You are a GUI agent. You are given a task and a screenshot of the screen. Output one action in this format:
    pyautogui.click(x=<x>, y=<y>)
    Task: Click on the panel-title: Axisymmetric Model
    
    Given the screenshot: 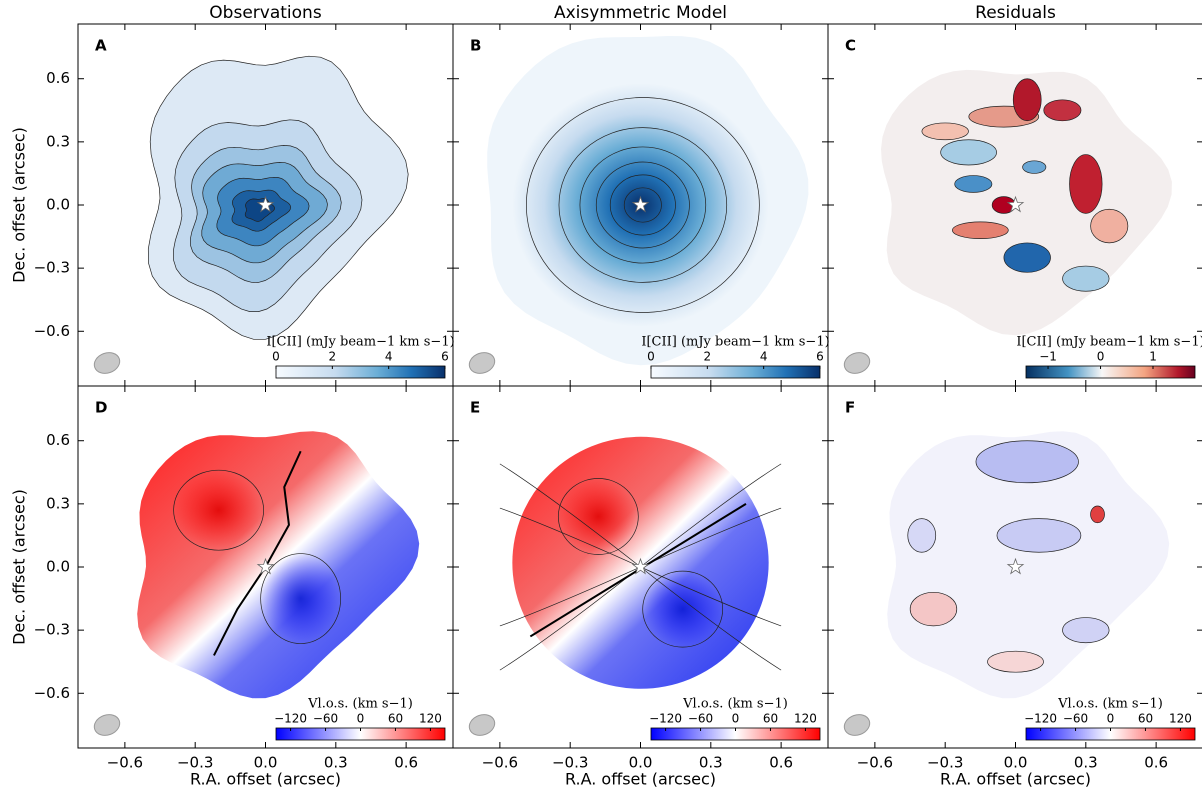 What is the action you would take?
    pyautogui.click(x=640, y=13)
    